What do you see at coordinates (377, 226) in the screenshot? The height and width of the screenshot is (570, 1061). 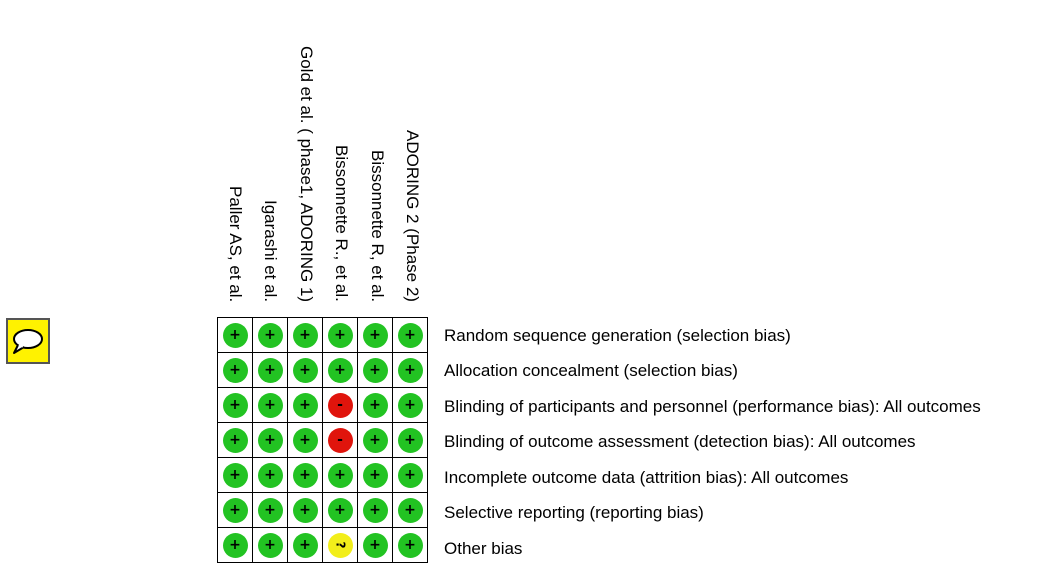 I see `study-label: Bissonnette R, et al.` at bounding box center [377, 226].